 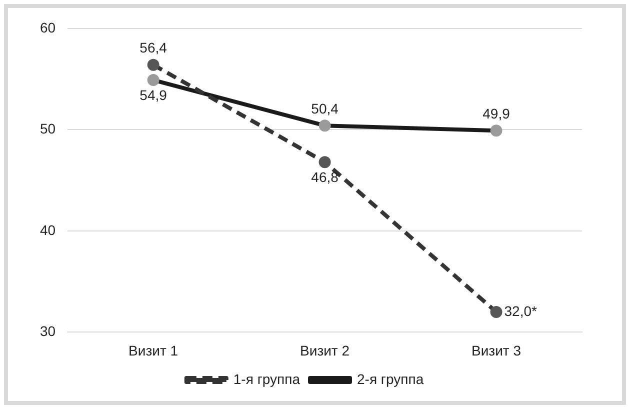 I want to click on data-label: 56,4, so click(x=154, y=48).